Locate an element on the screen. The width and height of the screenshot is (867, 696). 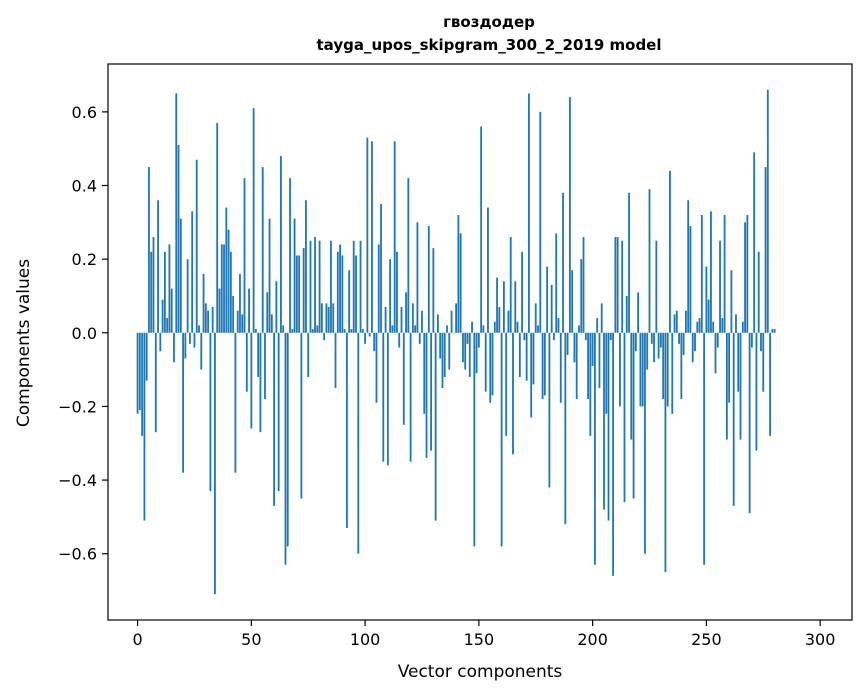
chart-subtitle: tayga_upos_skipgram_300_2_2019 model is located at coordinates (489, 45).